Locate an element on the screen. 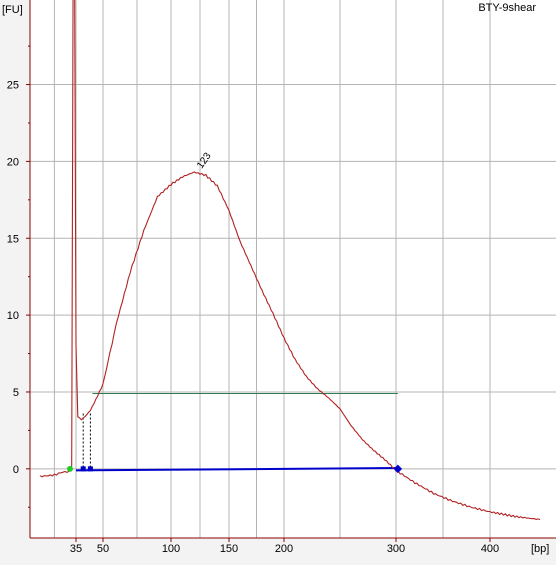 The width and height of the screenshot is (556, 565). y-unit-label: [FU] is located at coordinates (12, 10).